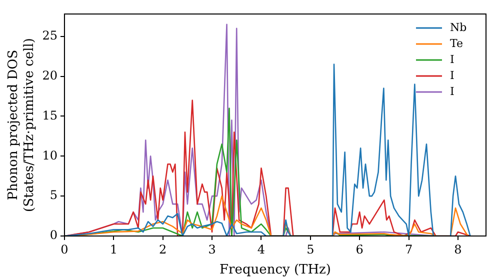  I want to click on x-tick-label: 2, so click(163, 249).